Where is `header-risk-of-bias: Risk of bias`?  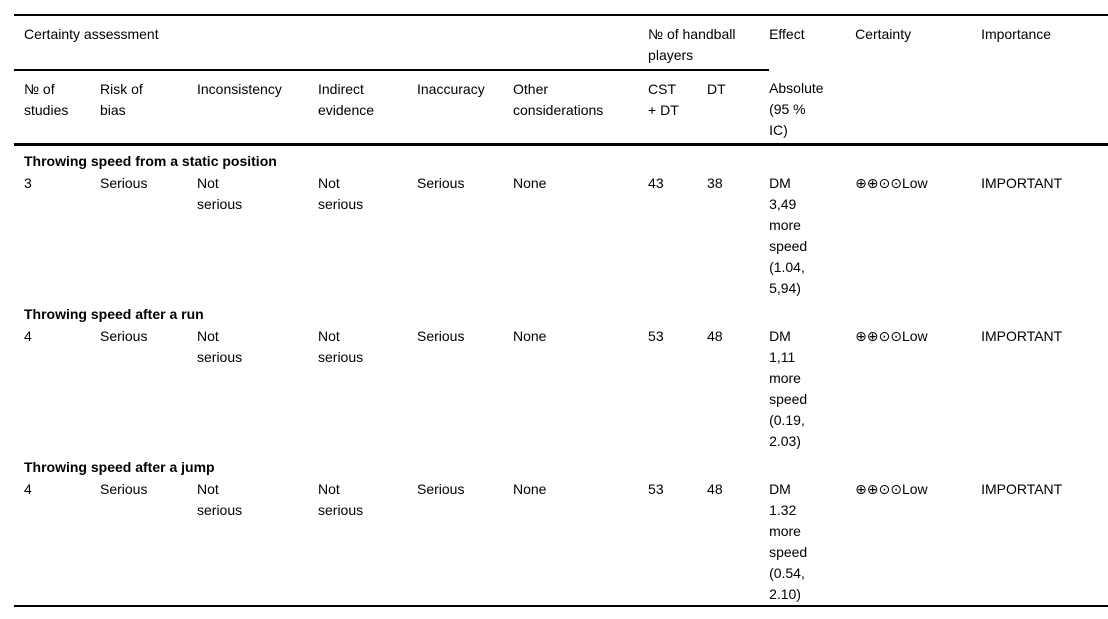 header-risk-of-bias: Risk of bias is located at coordinates (121, 99).